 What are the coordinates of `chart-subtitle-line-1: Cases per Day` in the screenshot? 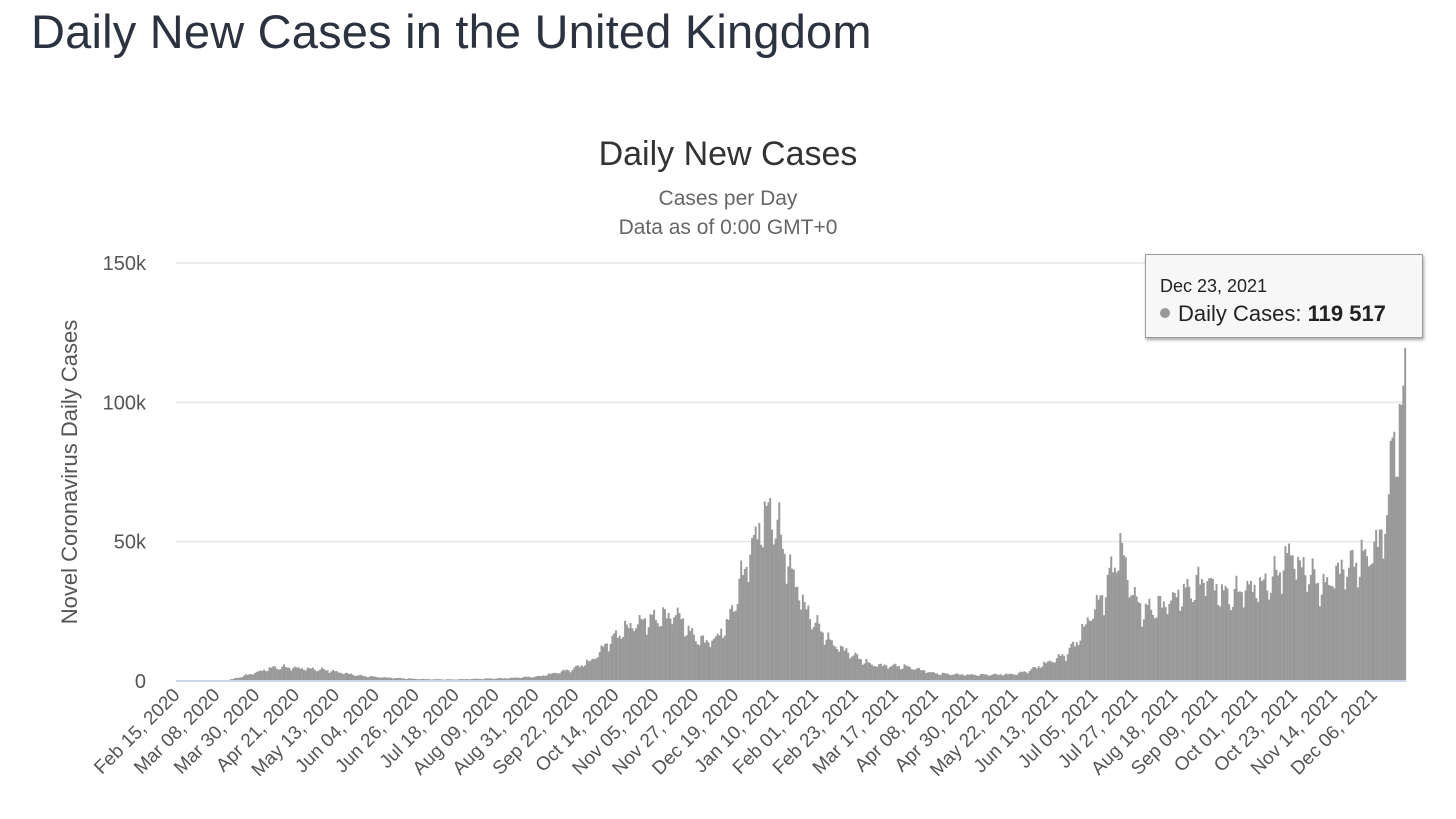 It's located at (728, 198).